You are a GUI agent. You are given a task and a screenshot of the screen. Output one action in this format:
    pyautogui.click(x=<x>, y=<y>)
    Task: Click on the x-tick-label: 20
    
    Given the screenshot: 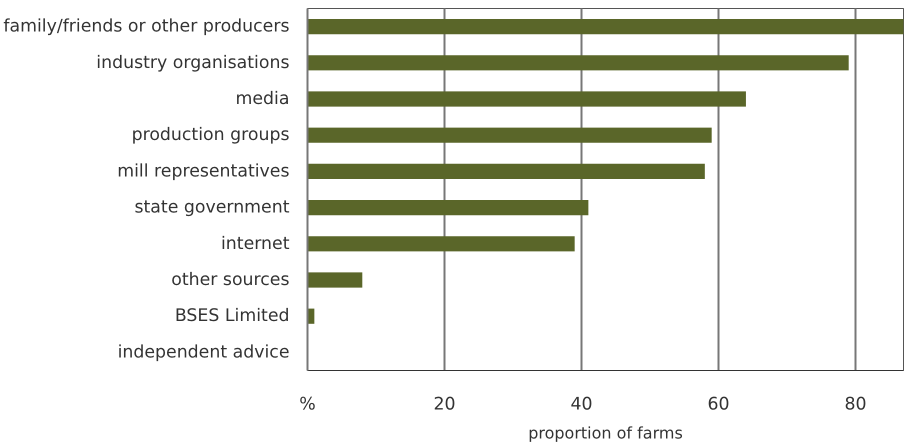 What is the action you would take?
    pyautogui.click(x=444, y=404)
    